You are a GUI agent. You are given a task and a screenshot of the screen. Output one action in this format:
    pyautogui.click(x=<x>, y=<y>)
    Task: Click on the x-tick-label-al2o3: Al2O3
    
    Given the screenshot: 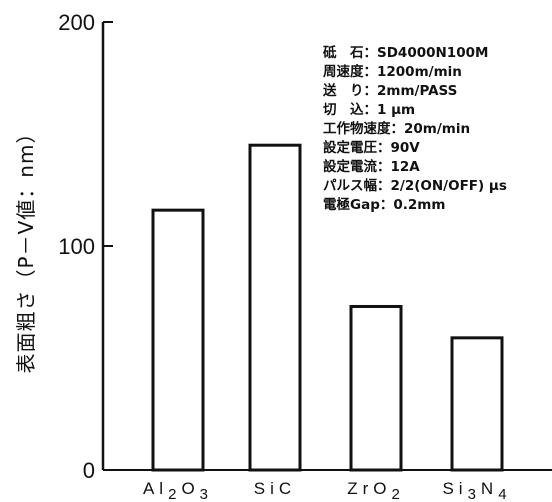 What is the action you would take?
    pyautogui.click(x=178, y=490)
    